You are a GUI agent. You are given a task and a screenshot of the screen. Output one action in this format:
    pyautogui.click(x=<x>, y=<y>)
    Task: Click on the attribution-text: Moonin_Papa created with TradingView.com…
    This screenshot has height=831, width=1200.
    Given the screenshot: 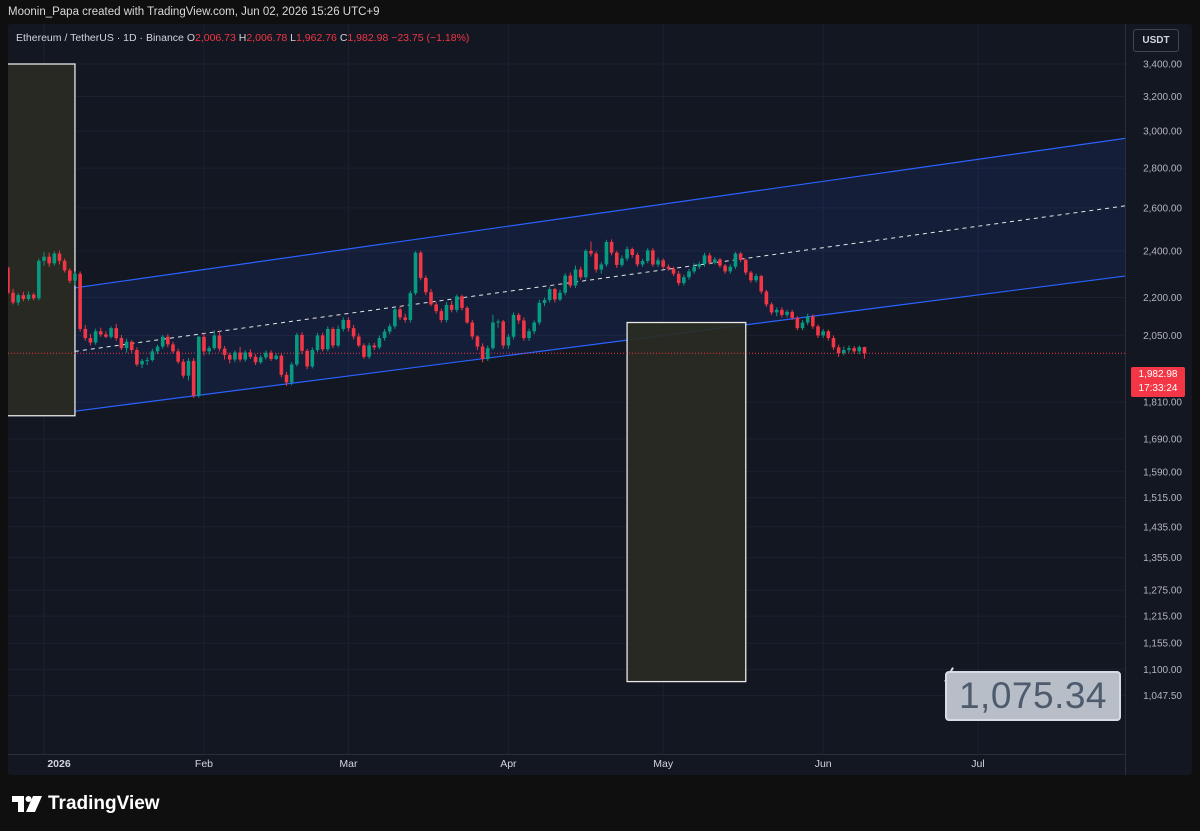 What is the action you would take?
    pyautogui.click(x=194, y=12)
    